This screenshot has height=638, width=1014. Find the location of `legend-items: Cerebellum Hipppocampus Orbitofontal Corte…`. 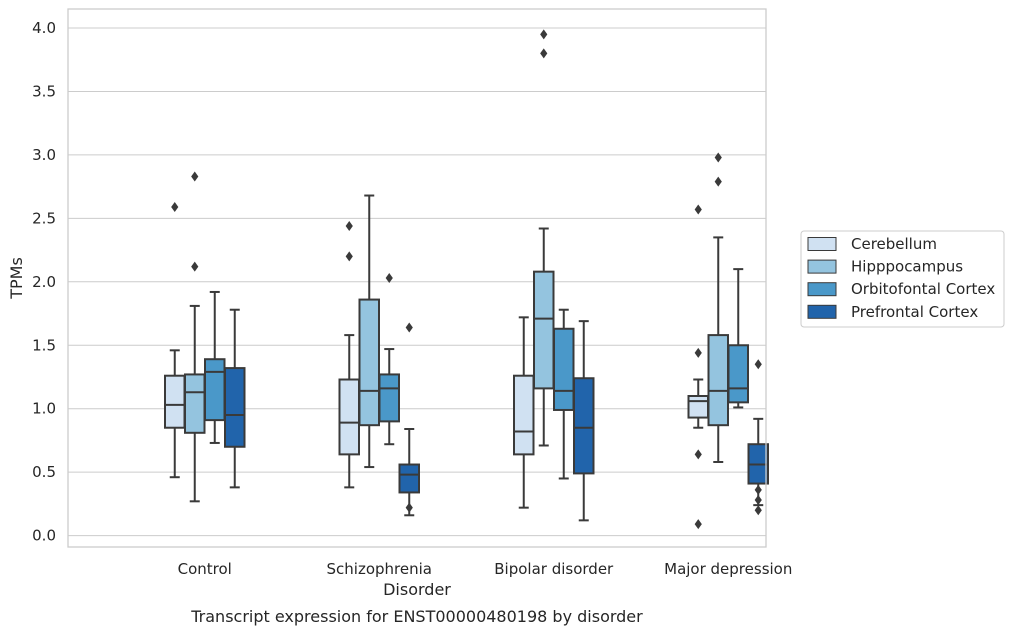

legend-items: Cerebellum Hipppocampus Orbitofontal Corte… is located at coordinates (901, 278).